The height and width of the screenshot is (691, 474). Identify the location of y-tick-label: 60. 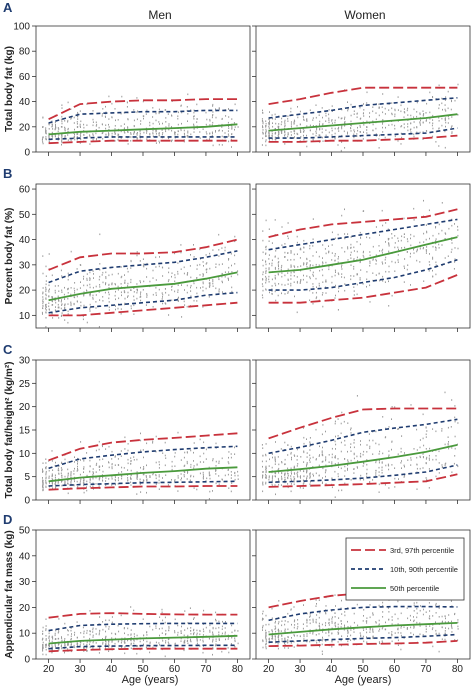
(25, 77).